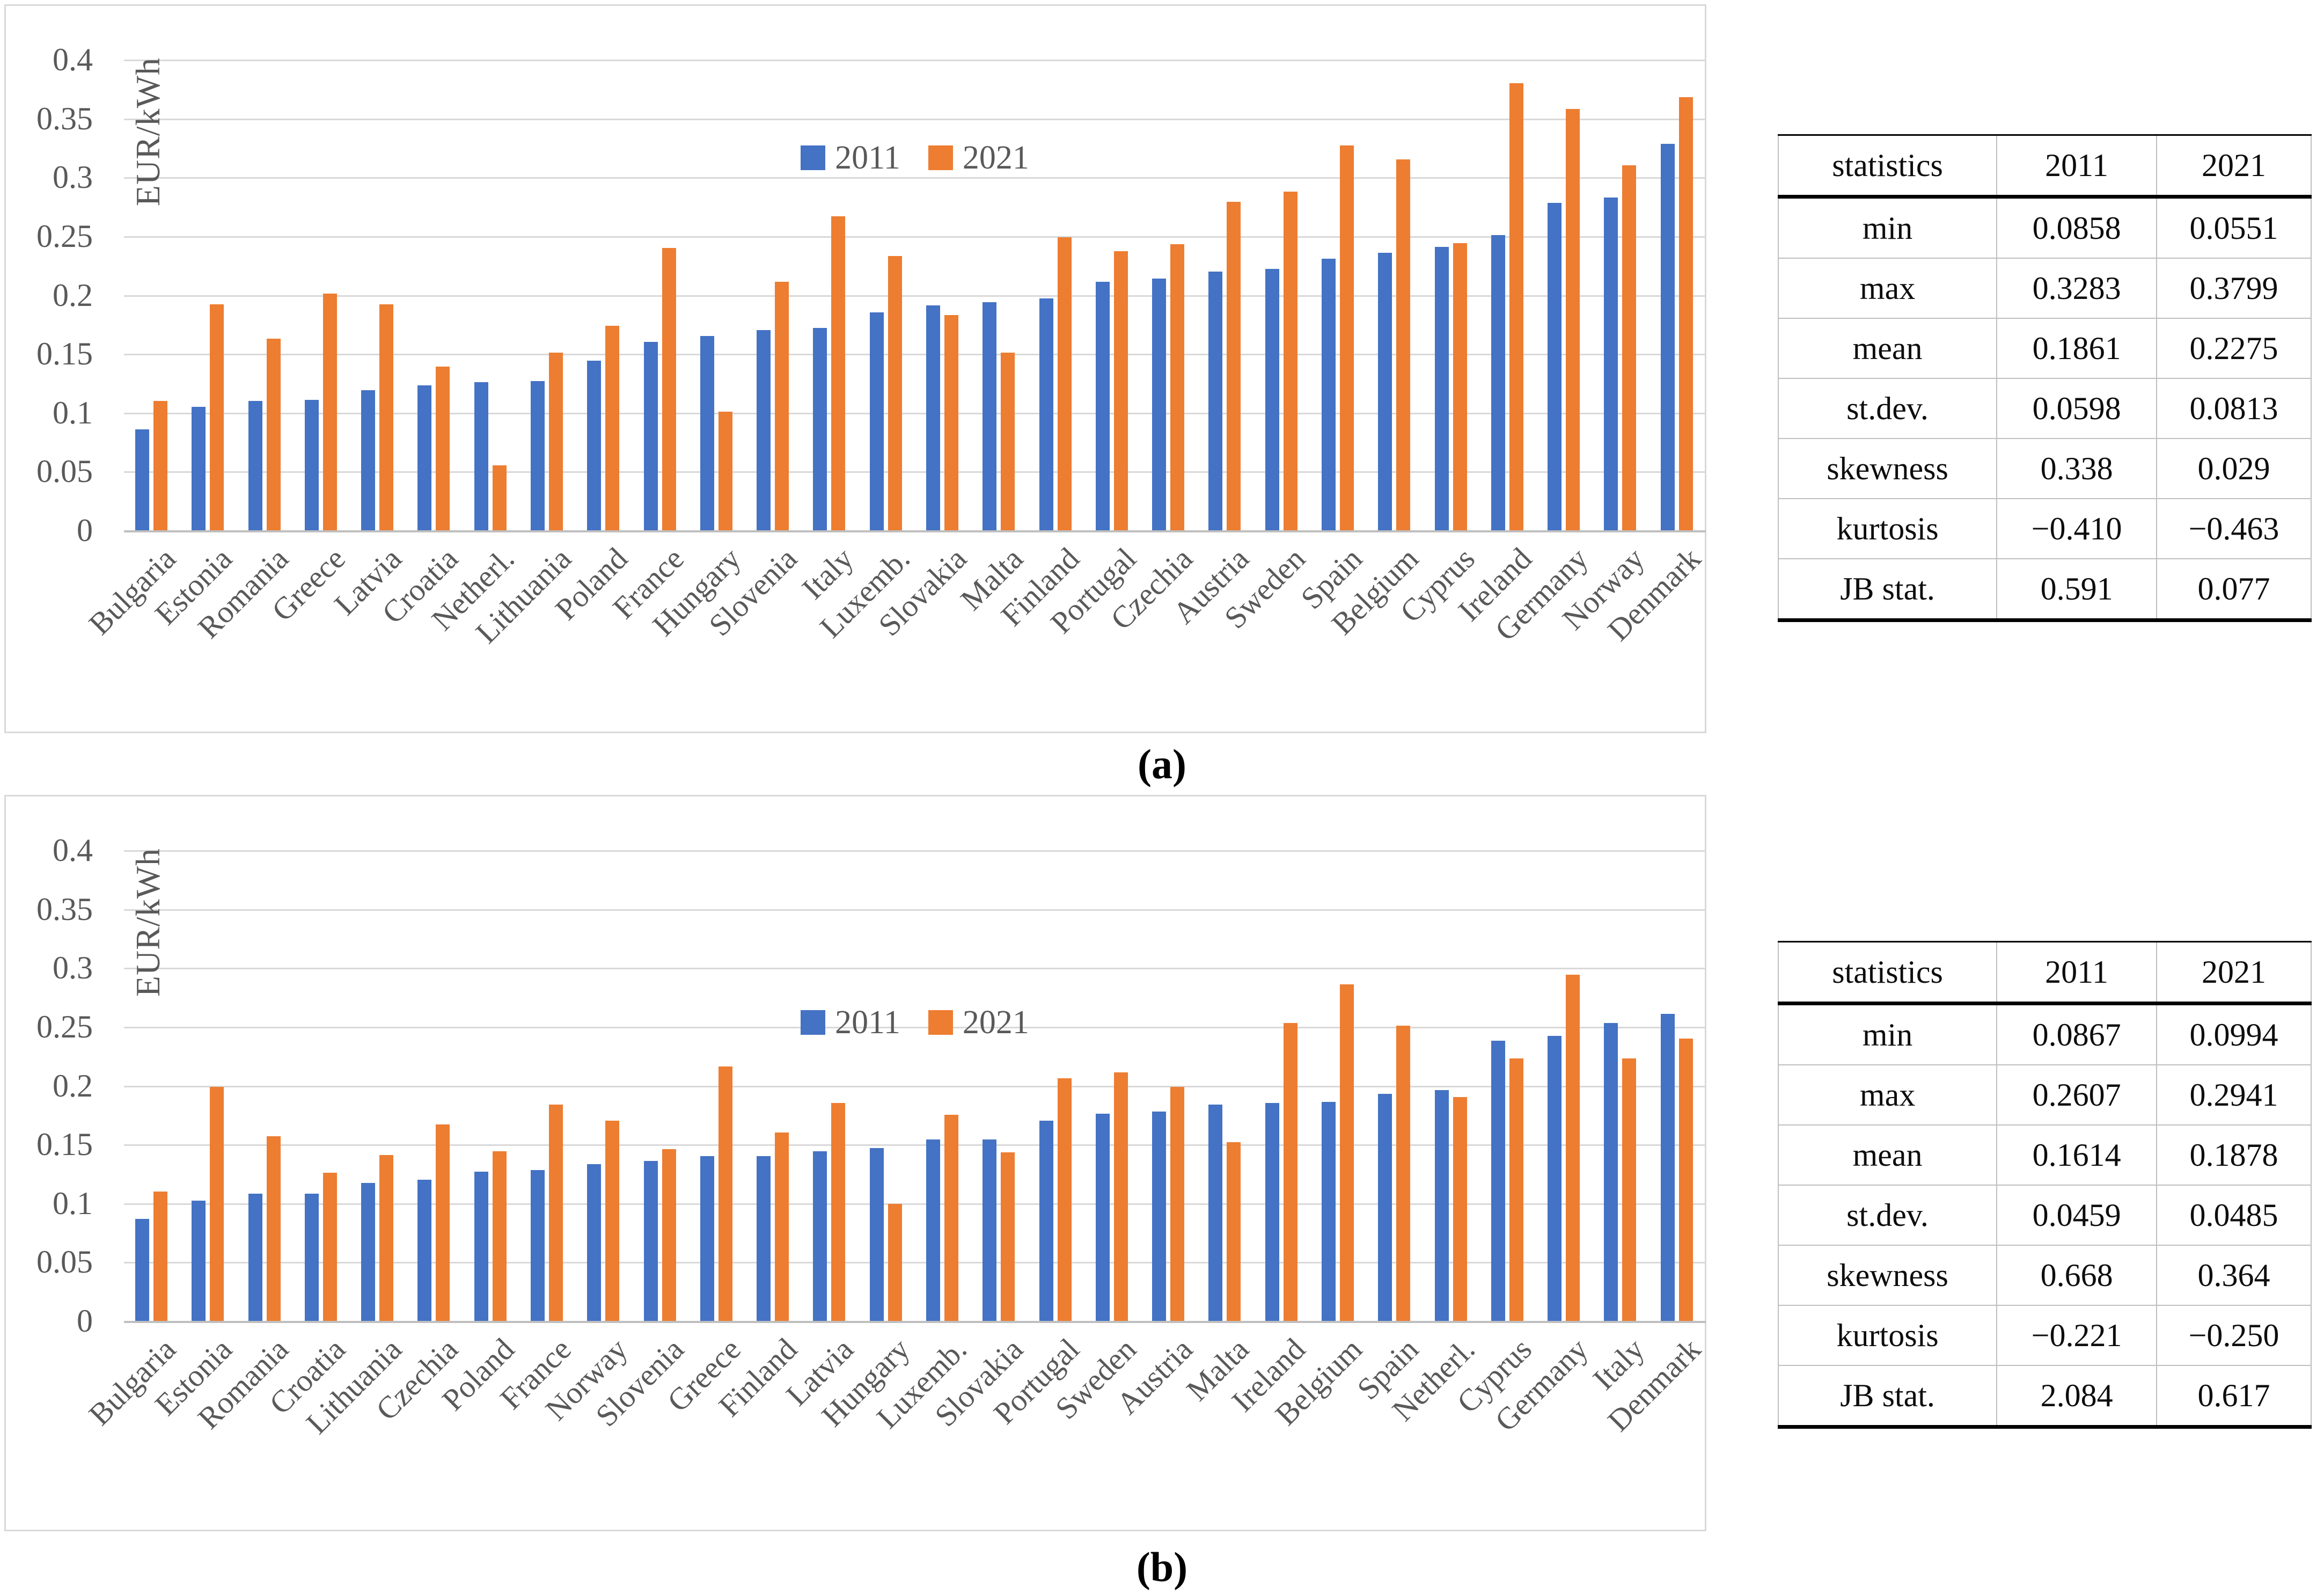 This screenshot has width=2324, height=1593. What do you see at coordinates (915, 1263) in the screenshot?
I see `gridline-0.05` at bounding box center [915, 1263].